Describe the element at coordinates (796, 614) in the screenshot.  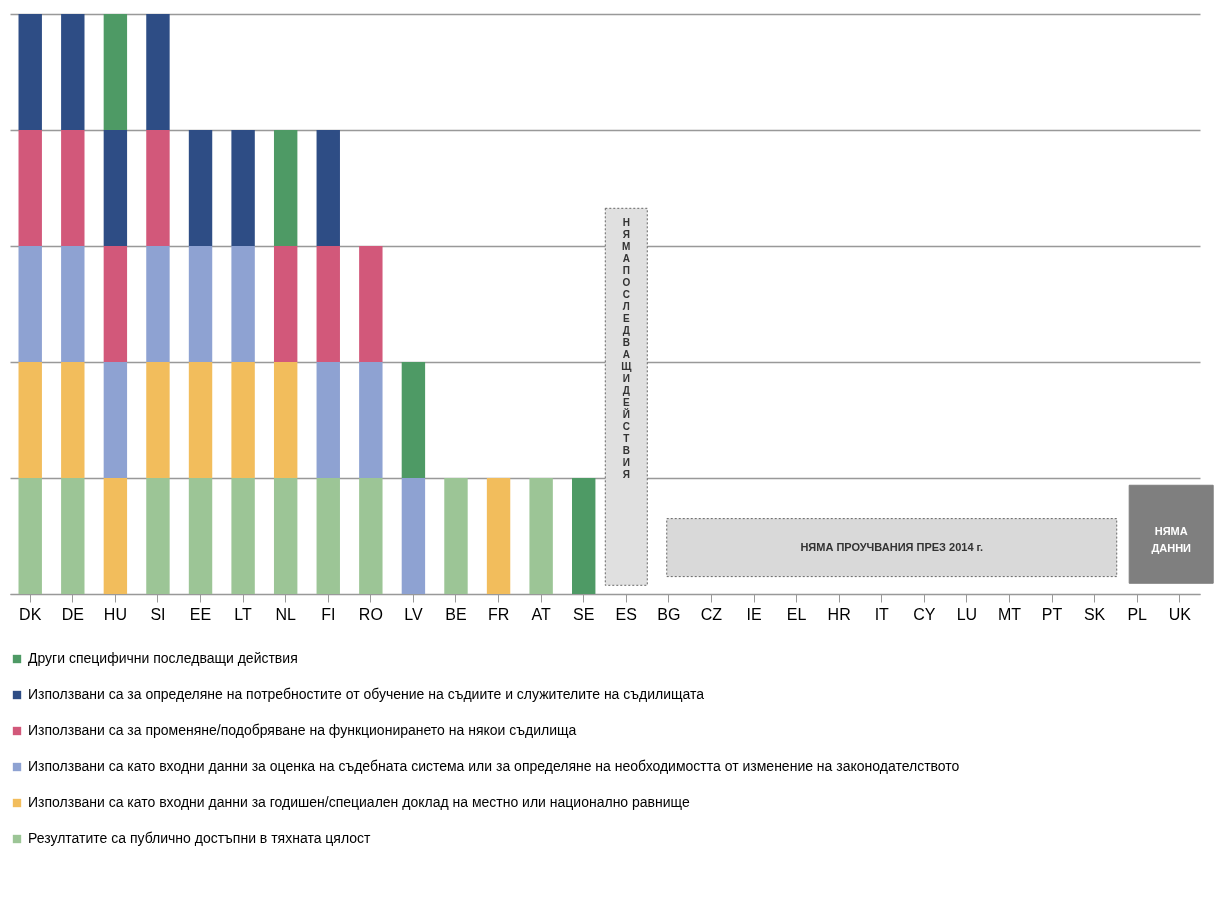
I see `x-tick-label: EL` at that location.